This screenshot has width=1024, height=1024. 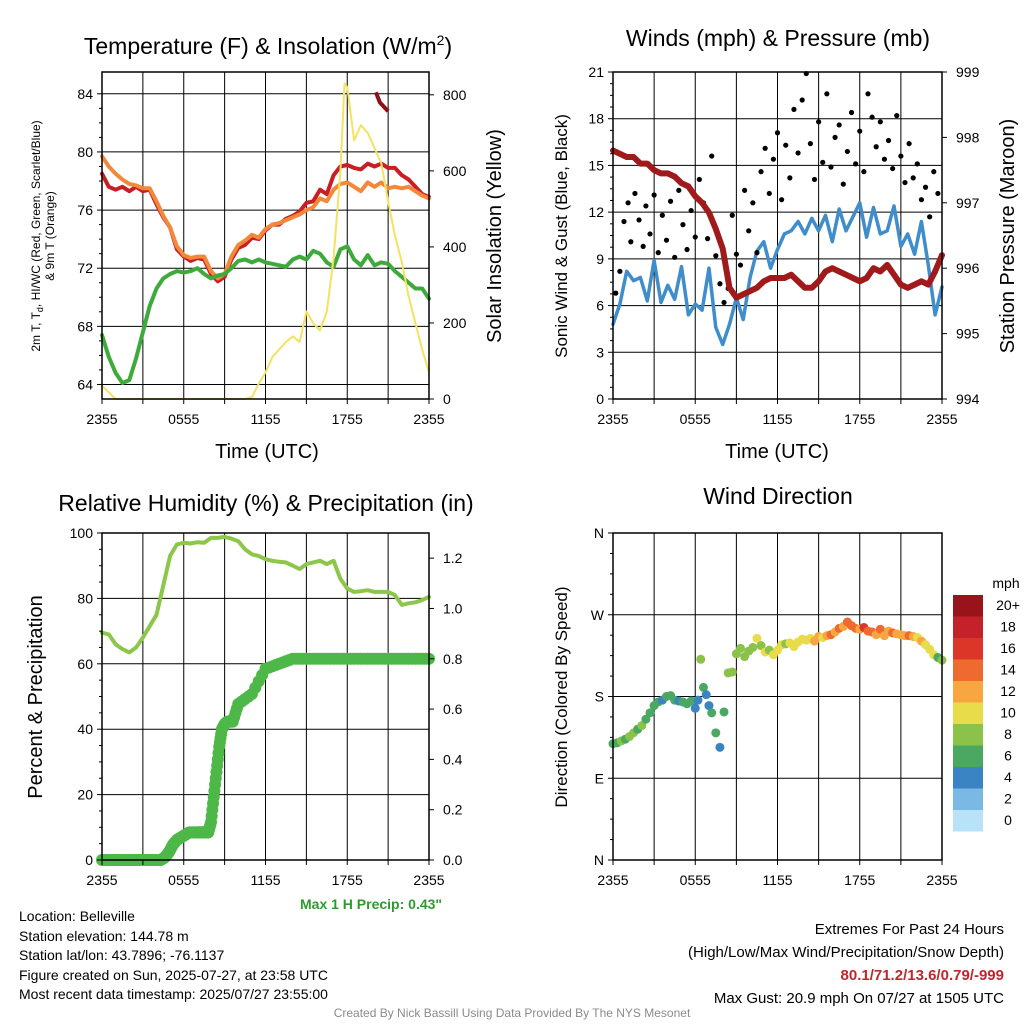 I want to click on extremes-heading: Extremes For Past 24 Hours, so click(x=909, y=929).